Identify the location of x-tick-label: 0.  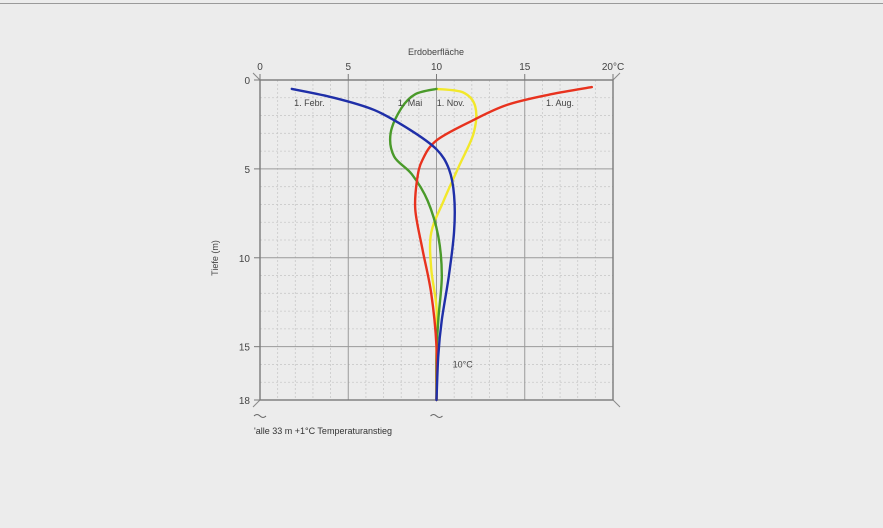
(260, 67).